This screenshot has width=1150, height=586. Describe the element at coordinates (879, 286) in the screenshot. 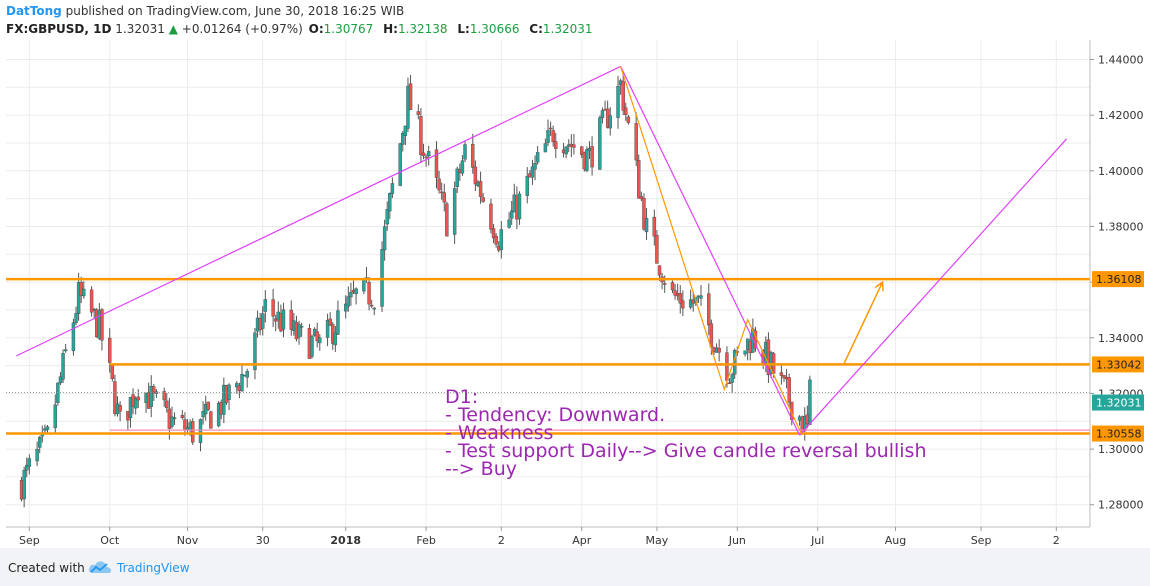

I see `arrow-head-icon` at that location.